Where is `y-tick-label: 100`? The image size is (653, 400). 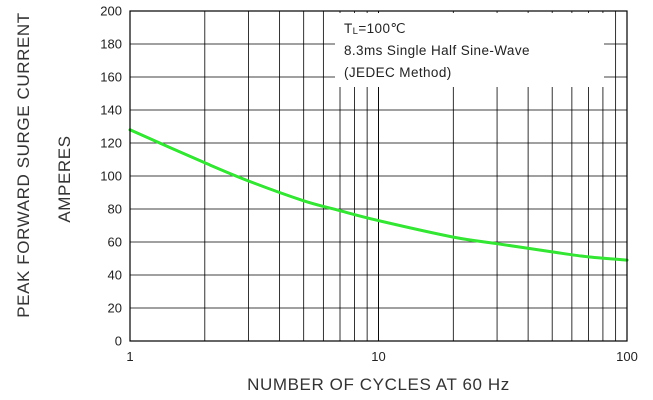
y-tick-label: 100 is located at coordinates (111, 176).